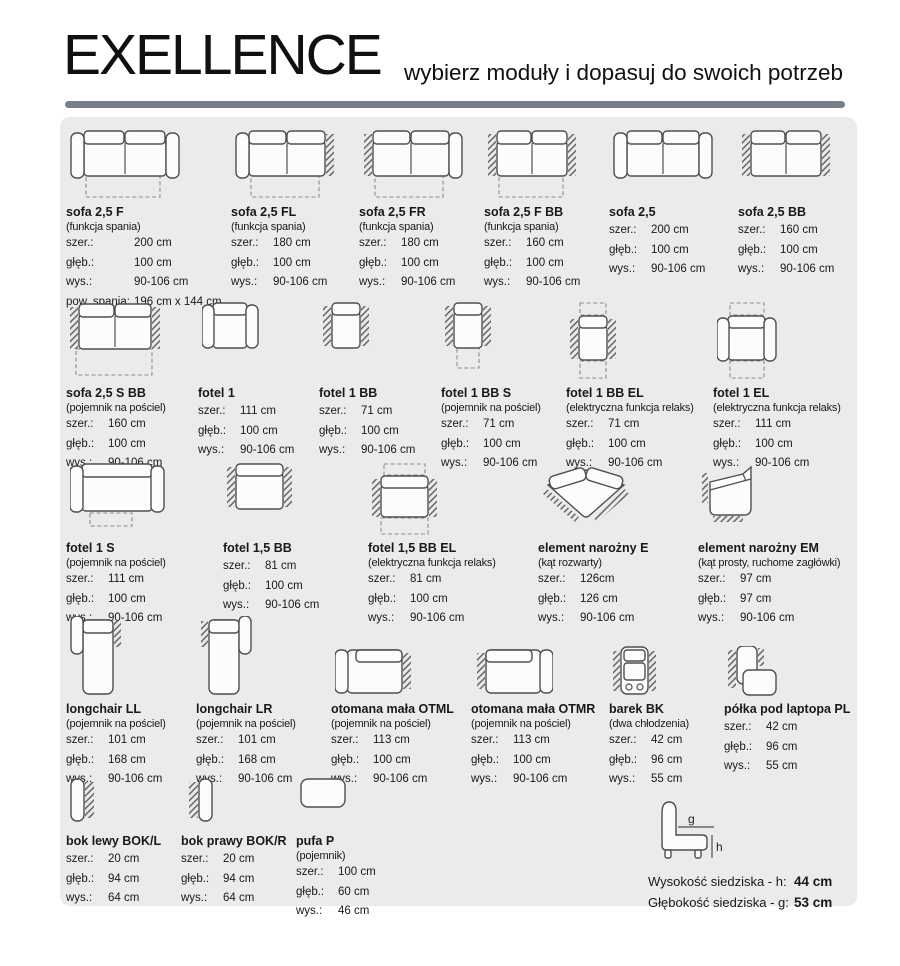 Image resolution: width=900 pixels, height=966 pixels. I want to click on module-specs: szer.: 111 cm głęb.: 100 cm wys.: 90-106 cm, so click(257, 431).